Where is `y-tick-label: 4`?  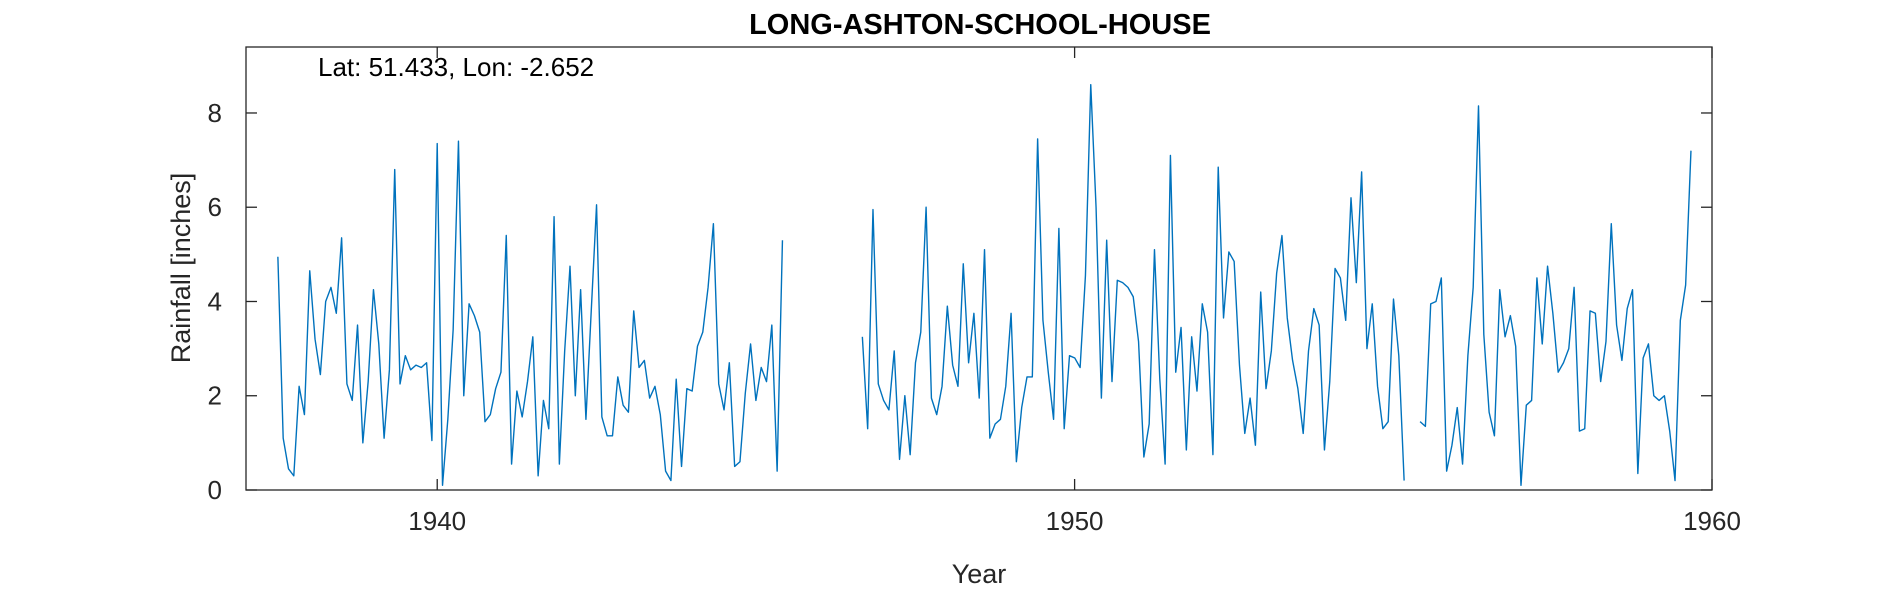
y-tick-label: 4 is located at coordinates (215, 301).